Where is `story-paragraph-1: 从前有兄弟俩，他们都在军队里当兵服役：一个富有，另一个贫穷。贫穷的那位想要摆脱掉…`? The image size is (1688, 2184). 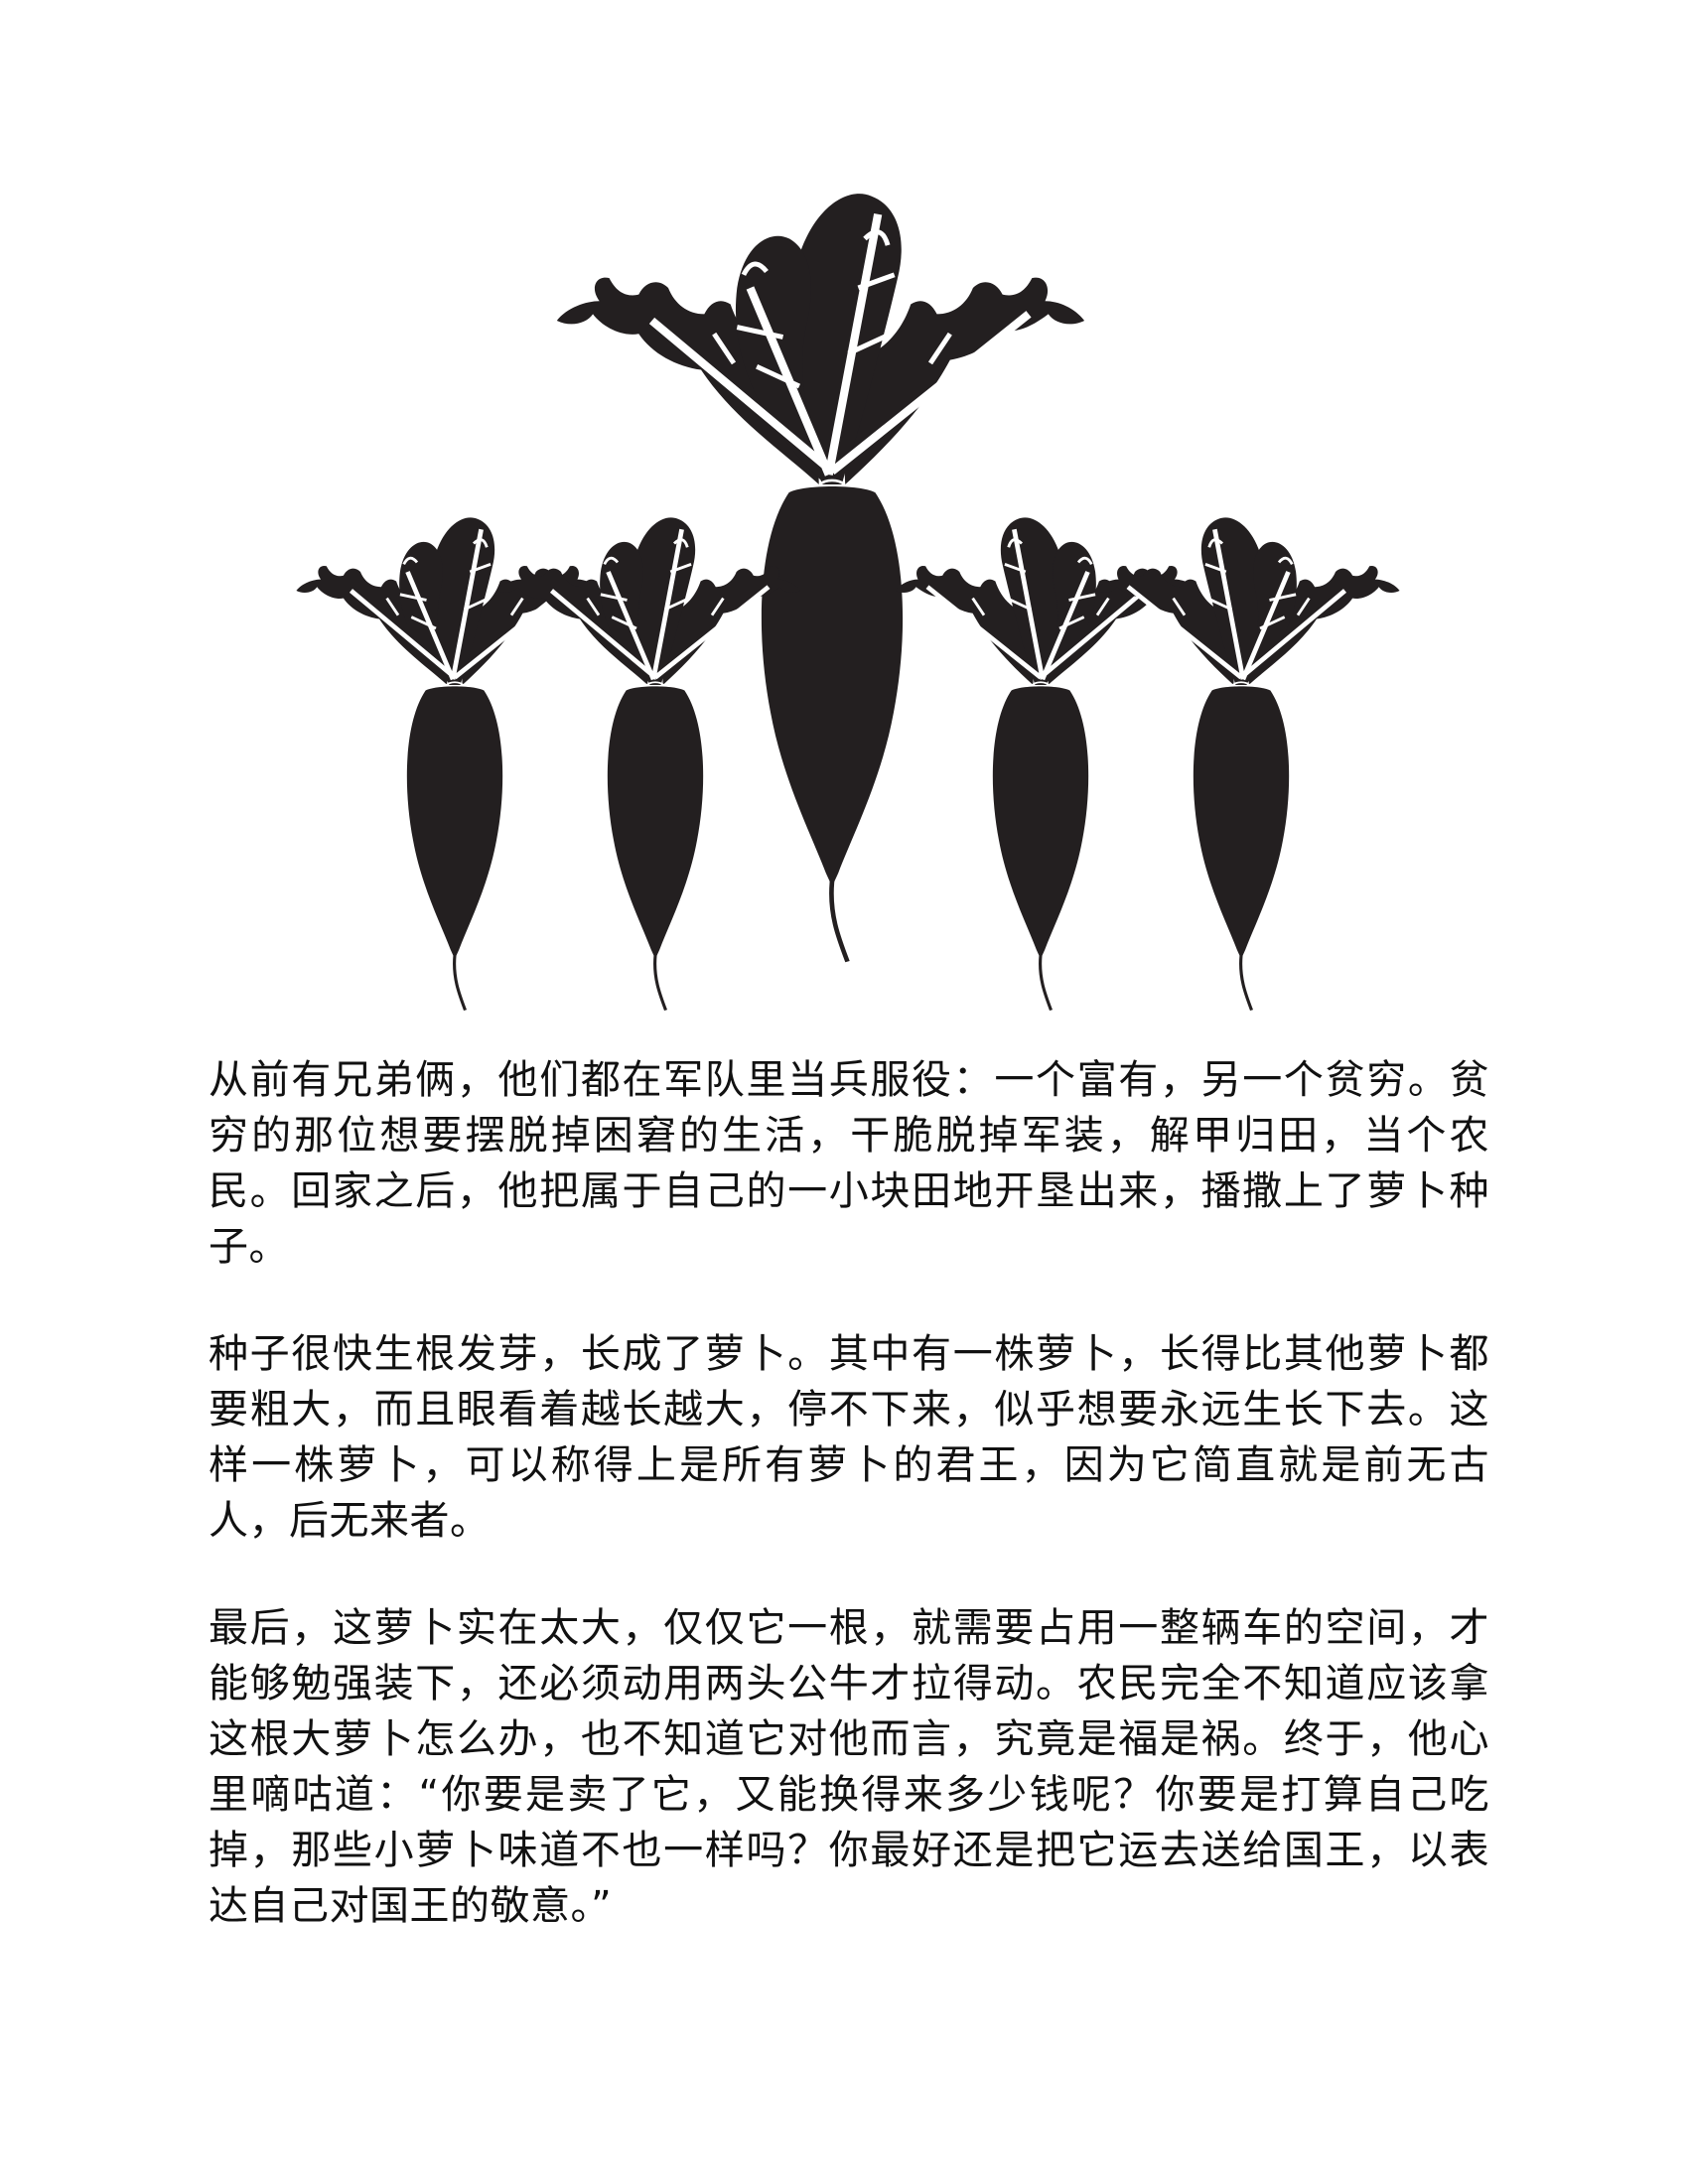 story-paragraph-1: 从前有兄弟俩，他们都在军队里当兵服役：一个富有，另一个贫穷。贫穷的那位想要摆脱掉… is located at coordinates (849, 1163).